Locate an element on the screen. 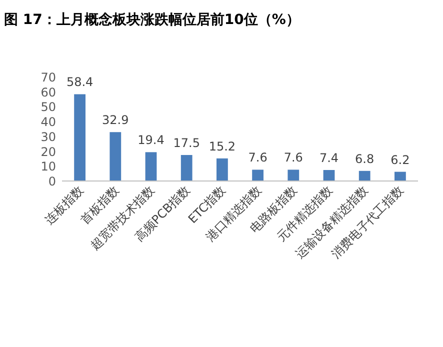  data-label: 15.2 is located at coordinates (222, 146).